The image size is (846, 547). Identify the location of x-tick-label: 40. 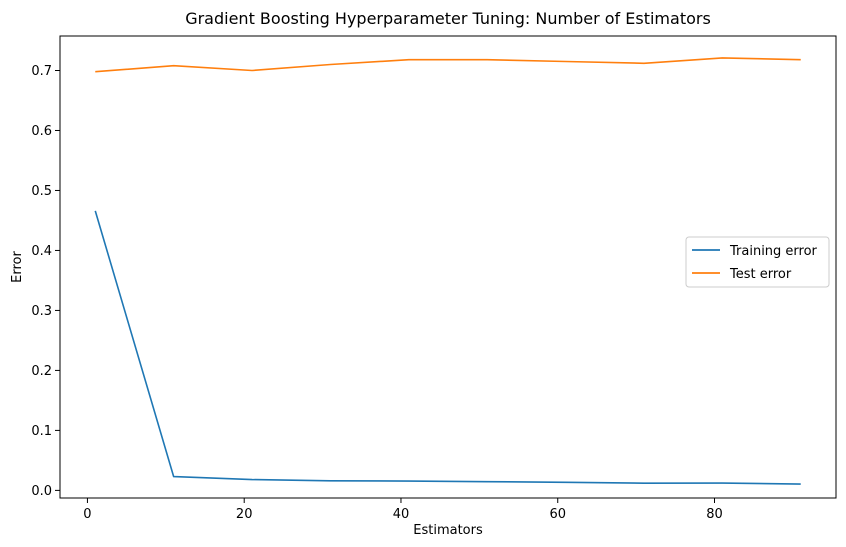
(401, 514).